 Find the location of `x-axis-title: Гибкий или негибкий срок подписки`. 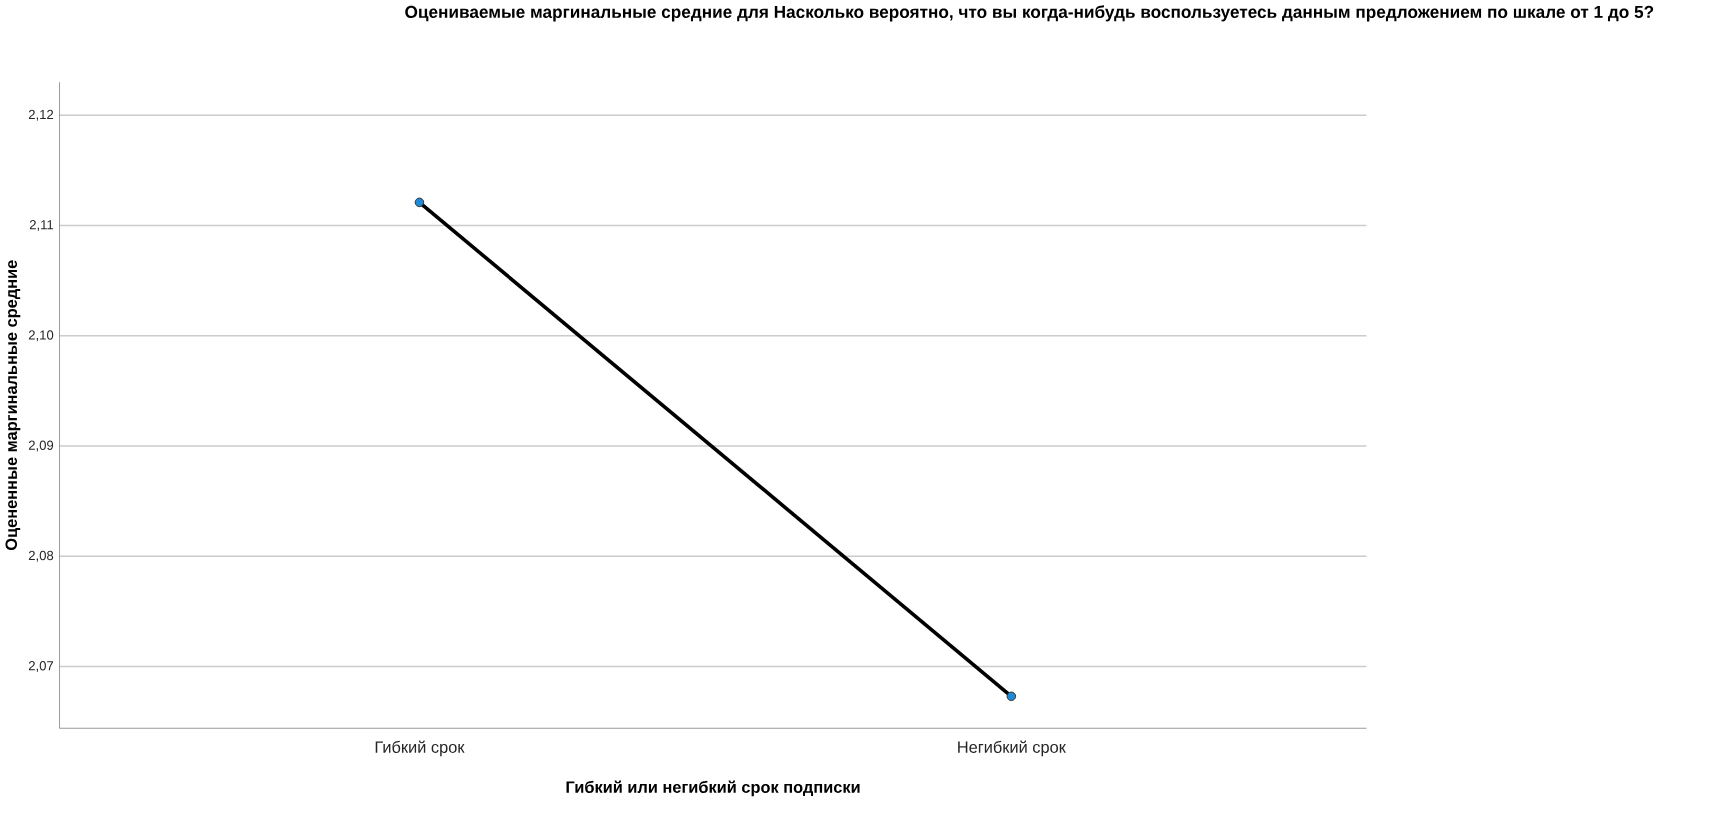

x-axis-title: Гибкий или негибкий срок подписки is located at coordinates (713, 788).